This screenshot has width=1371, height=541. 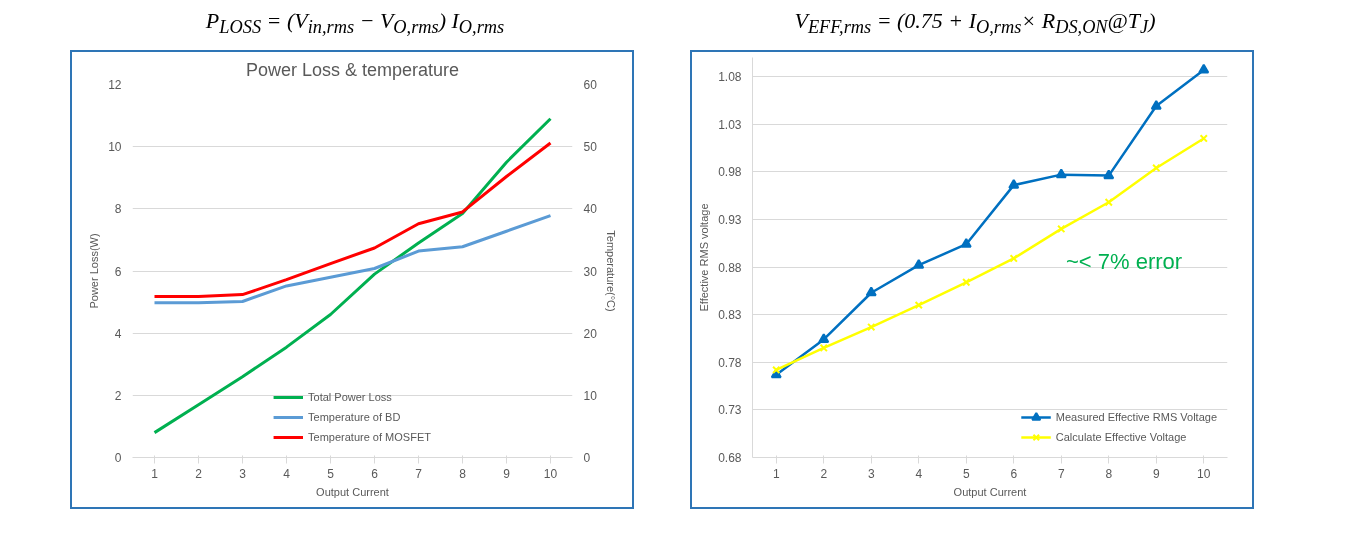 I want to click on y-tick-label: 6, so click(x=118, y=271).